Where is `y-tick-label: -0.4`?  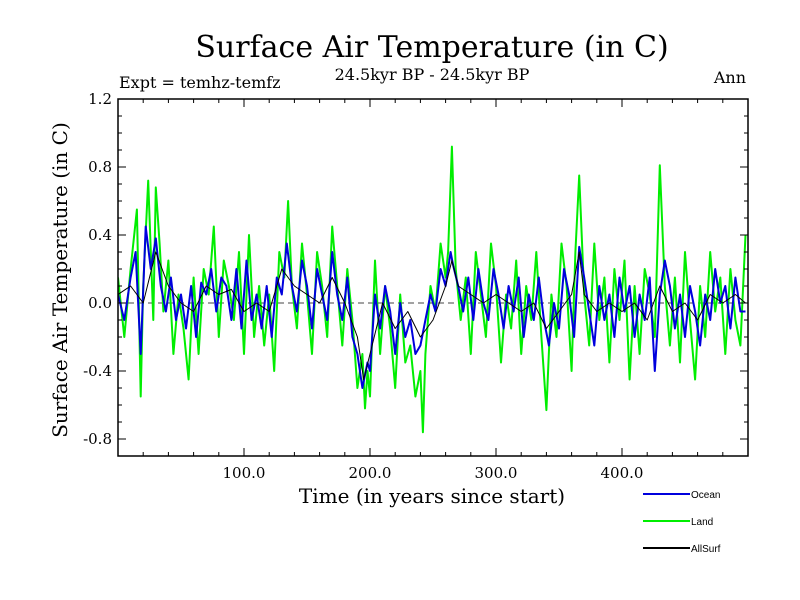
y-tick-label: -0.4 is located at coordinates (97, 371).